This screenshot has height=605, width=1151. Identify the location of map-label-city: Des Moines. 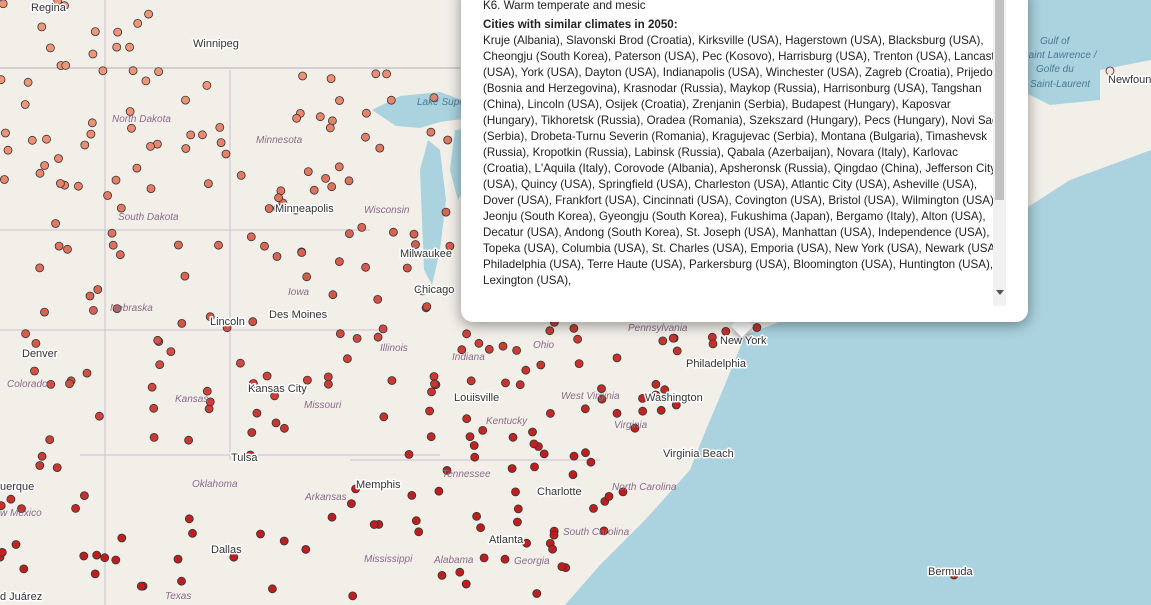
(298, 315).